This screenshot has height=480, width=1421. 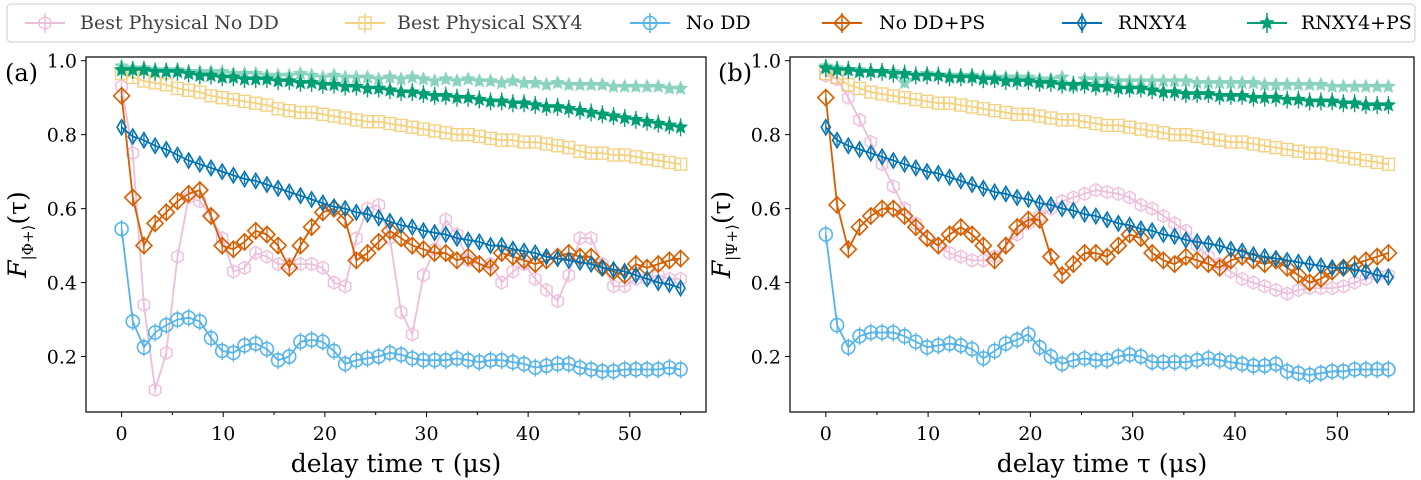 I want to click on y-axis-label-main: F, so click(x=721, y=269).